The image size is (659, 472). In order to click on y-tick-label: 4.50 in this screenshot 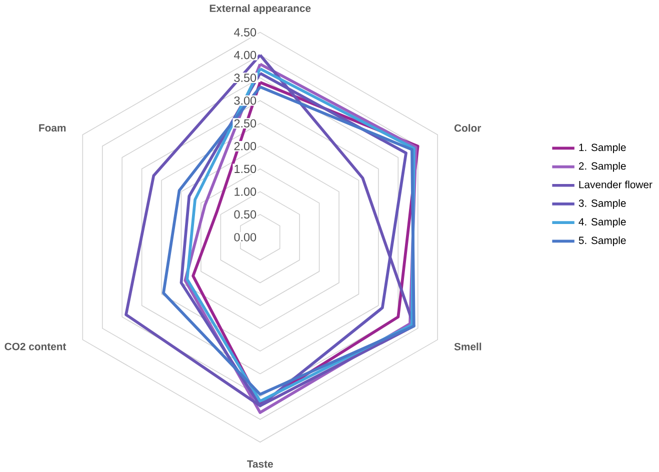, I will do `click(245, 32)`.